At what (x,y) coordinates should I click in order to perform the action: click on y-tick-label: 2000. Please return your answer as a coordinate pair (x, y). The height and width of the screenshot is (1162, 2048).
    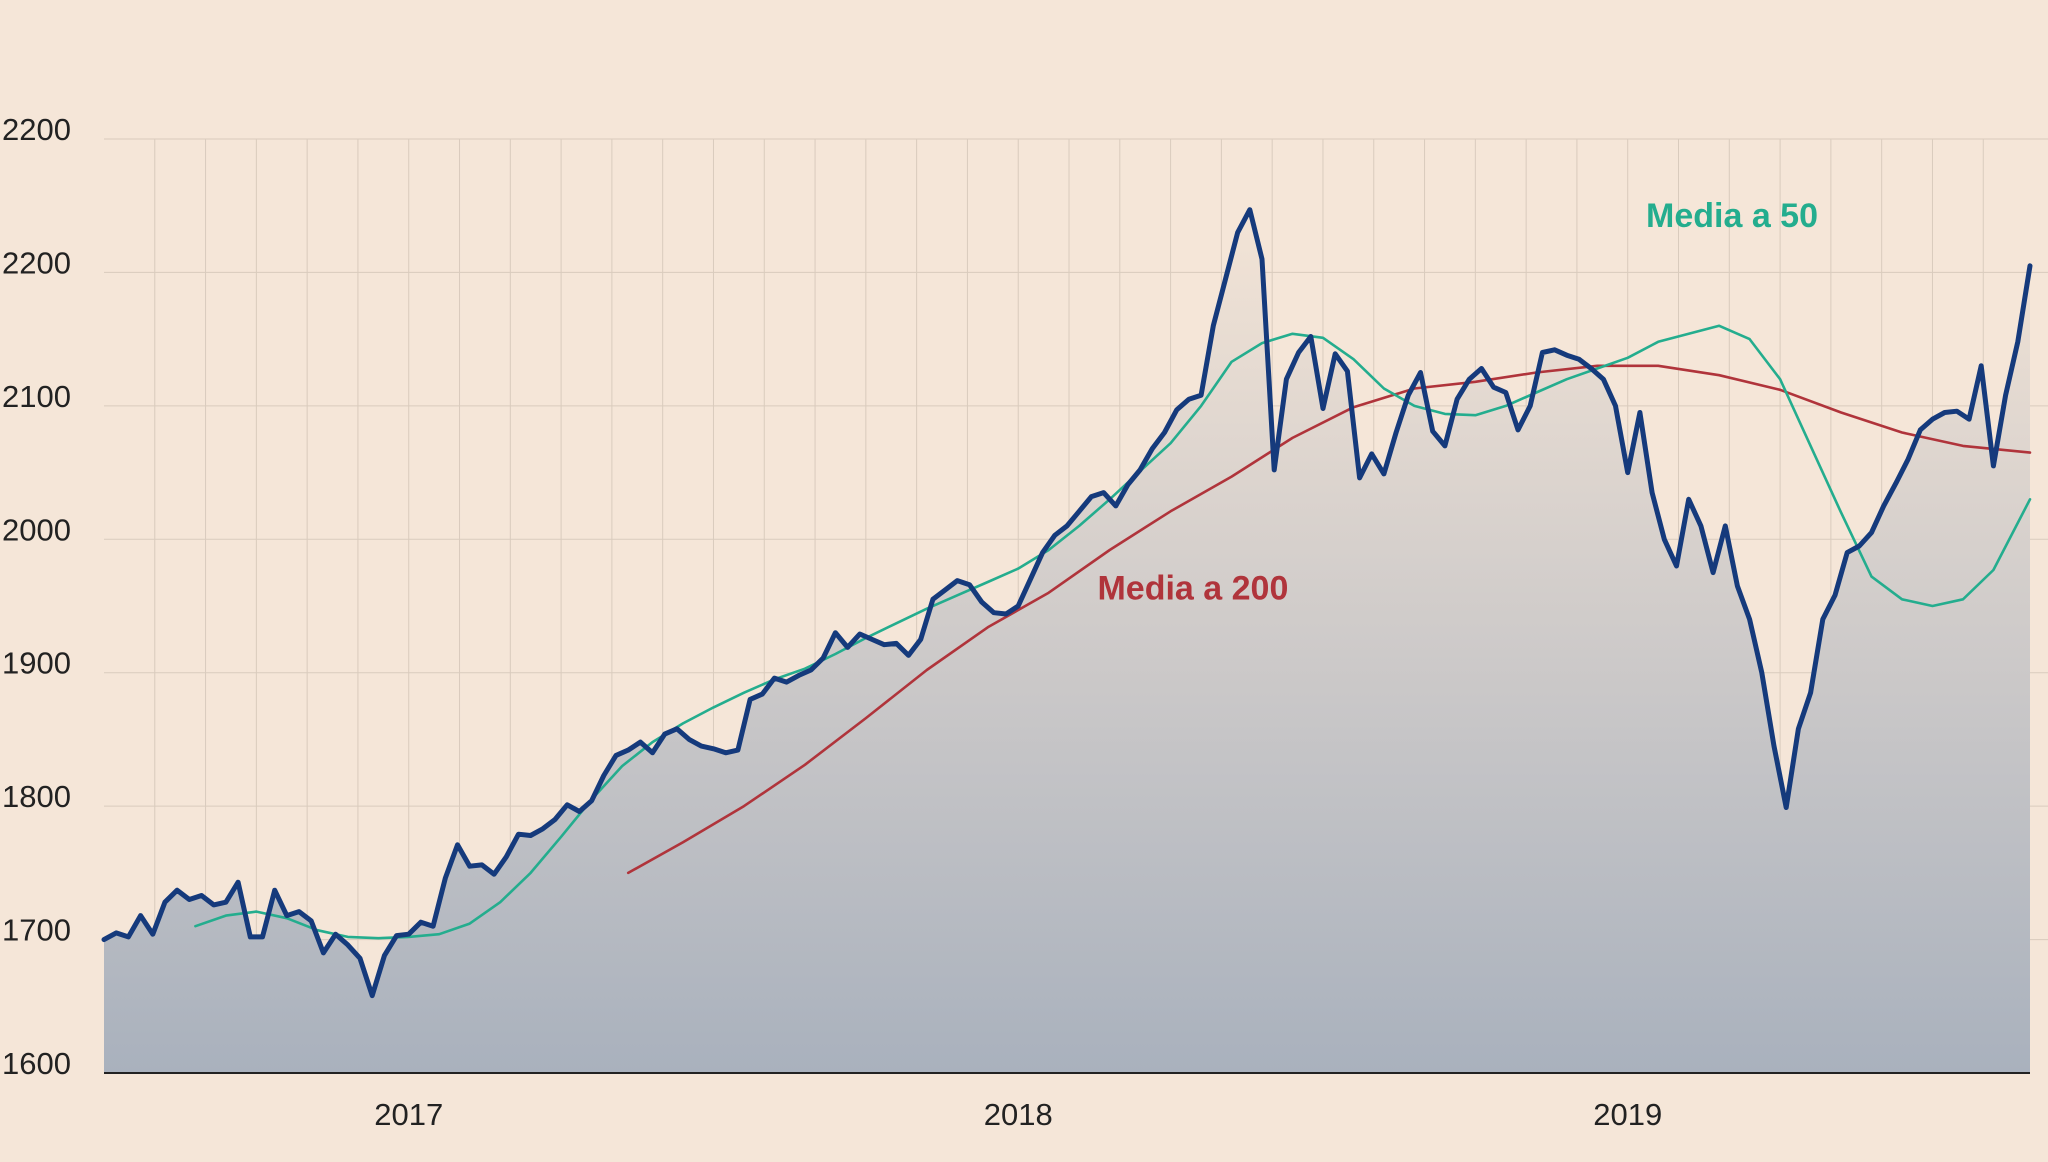
    Looking at the image, I should click on (36, 529).